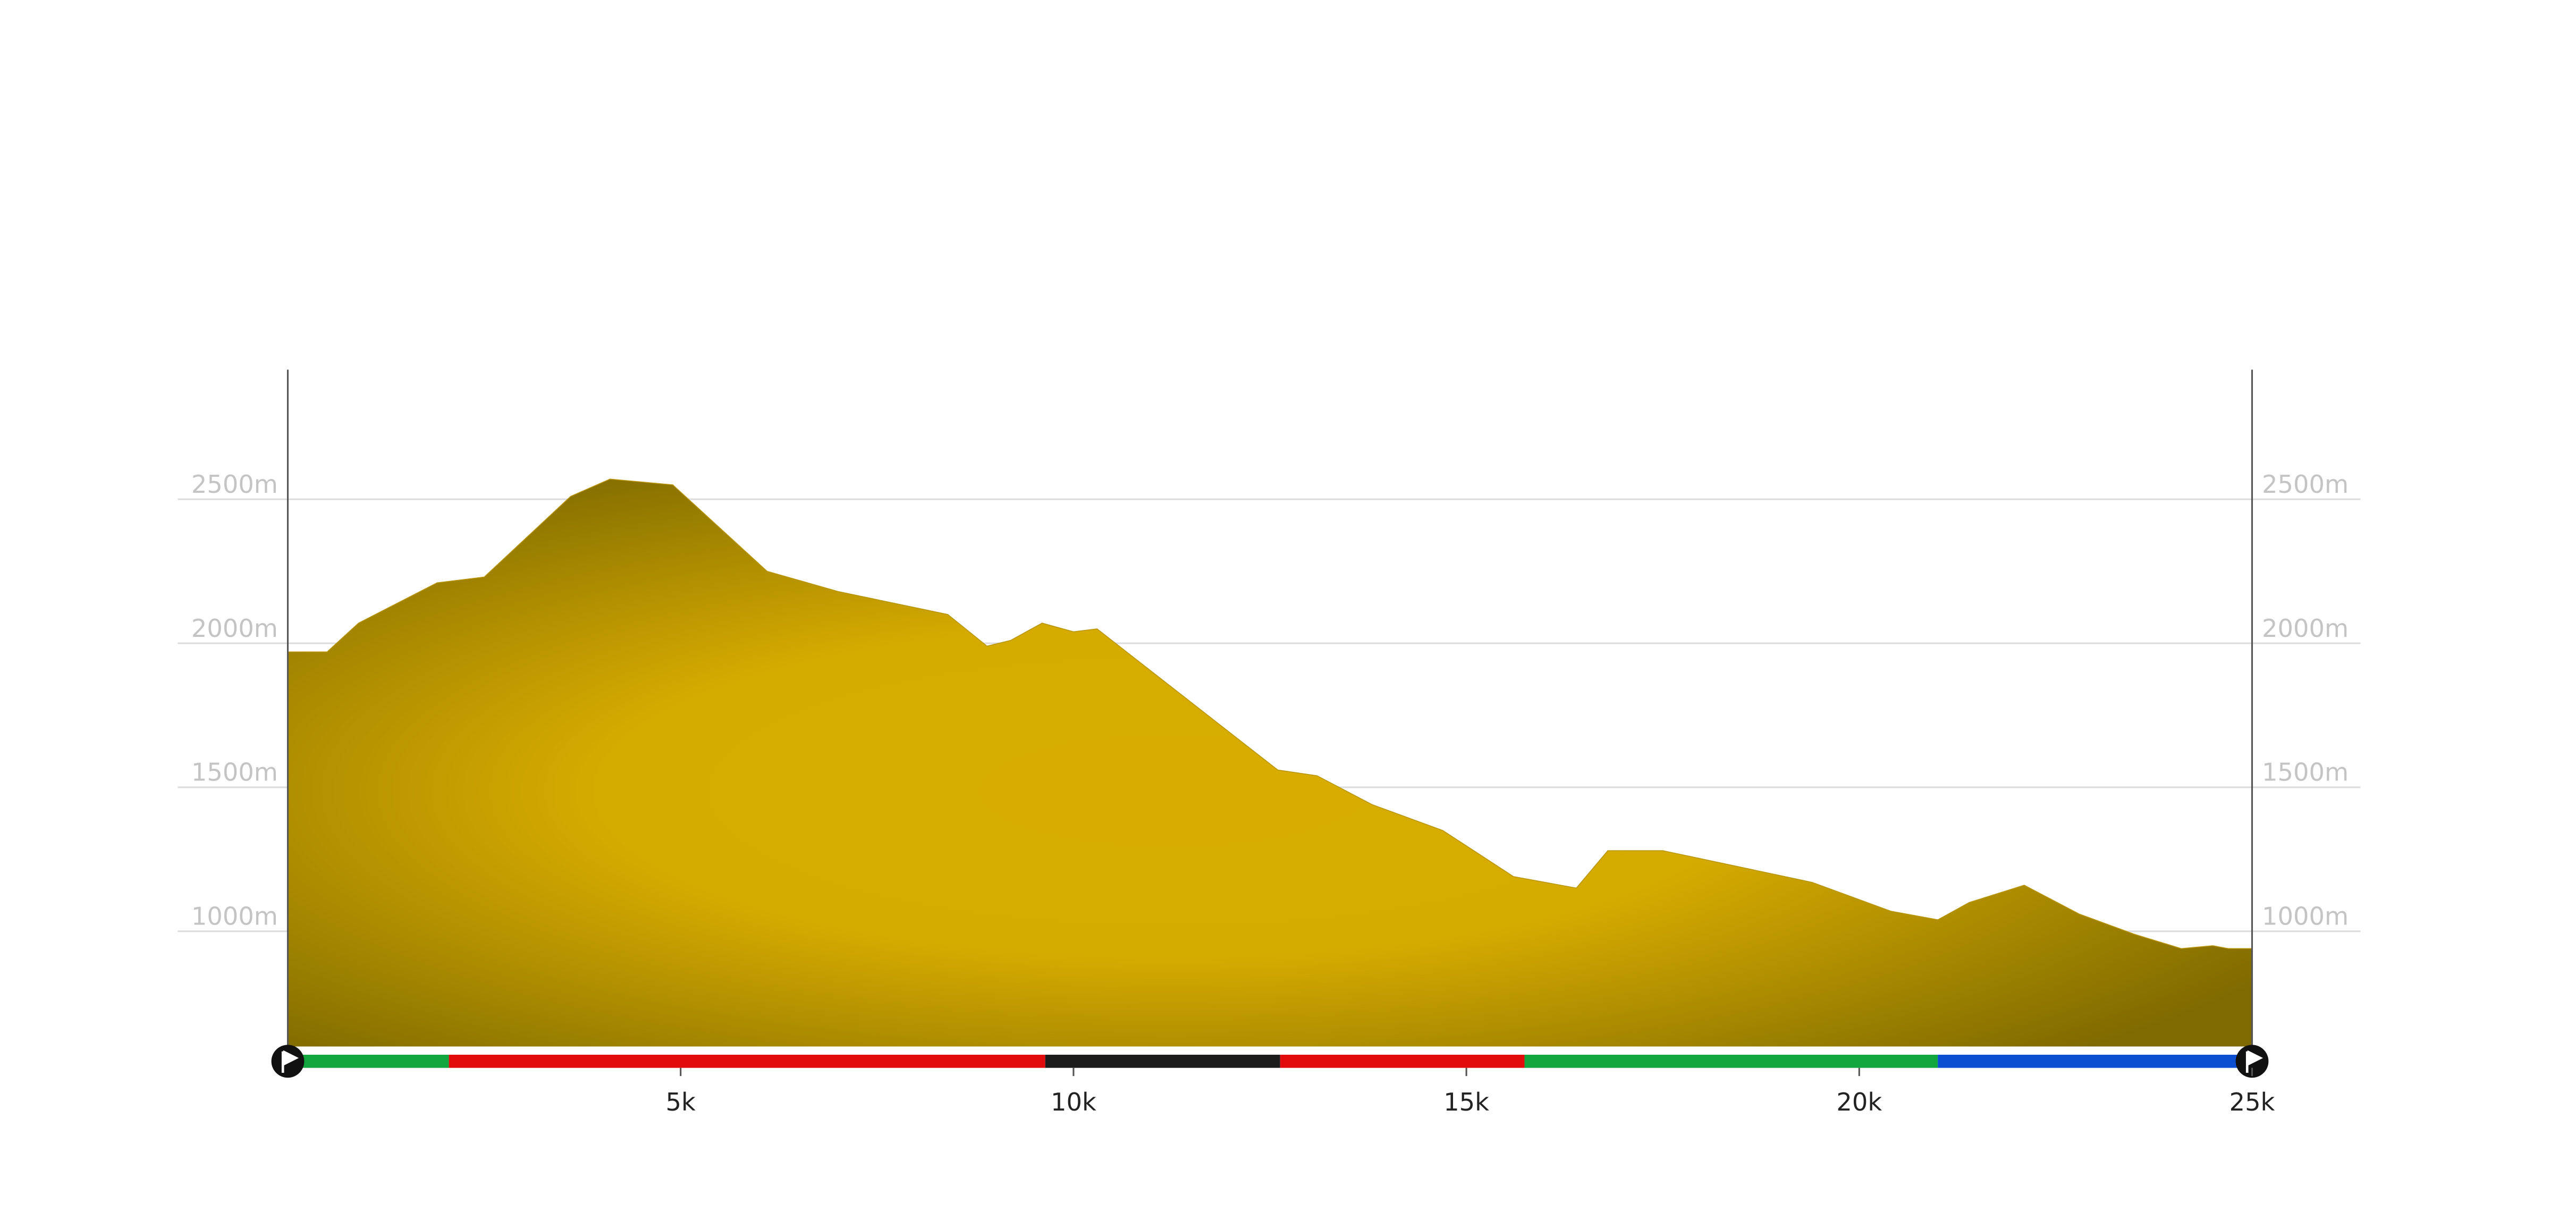  I want to click on y-tick-label: 2000m, so click(234, 628).